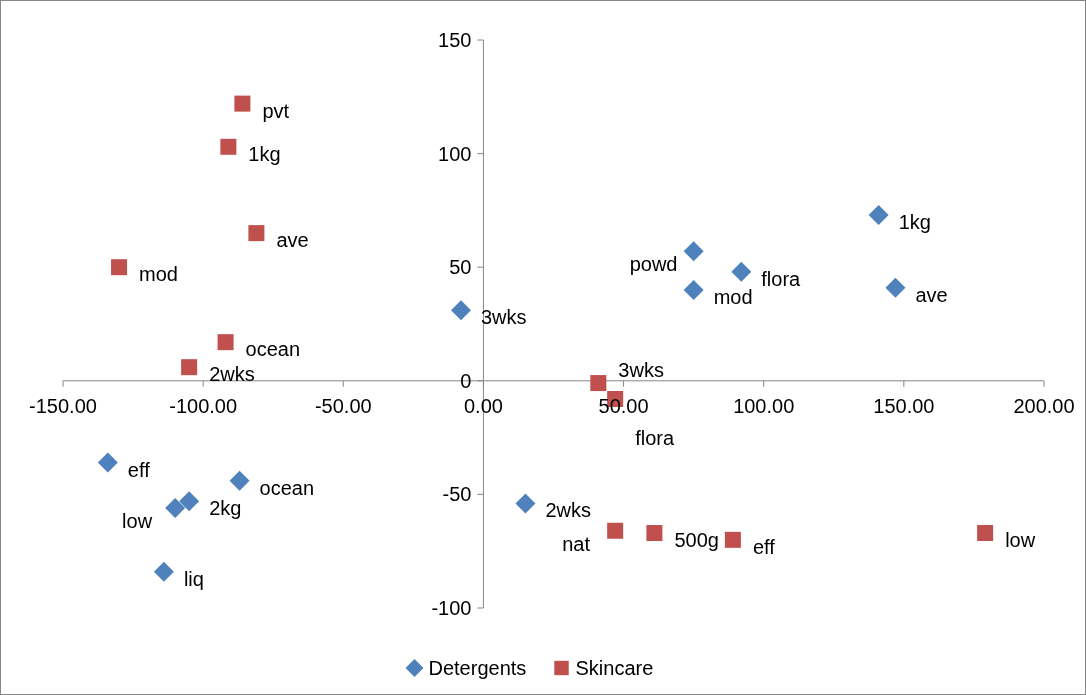 The height and width of the screenshot is (695, 1086). I want to click on x-tick-label: 0.00, so click(483, 405).